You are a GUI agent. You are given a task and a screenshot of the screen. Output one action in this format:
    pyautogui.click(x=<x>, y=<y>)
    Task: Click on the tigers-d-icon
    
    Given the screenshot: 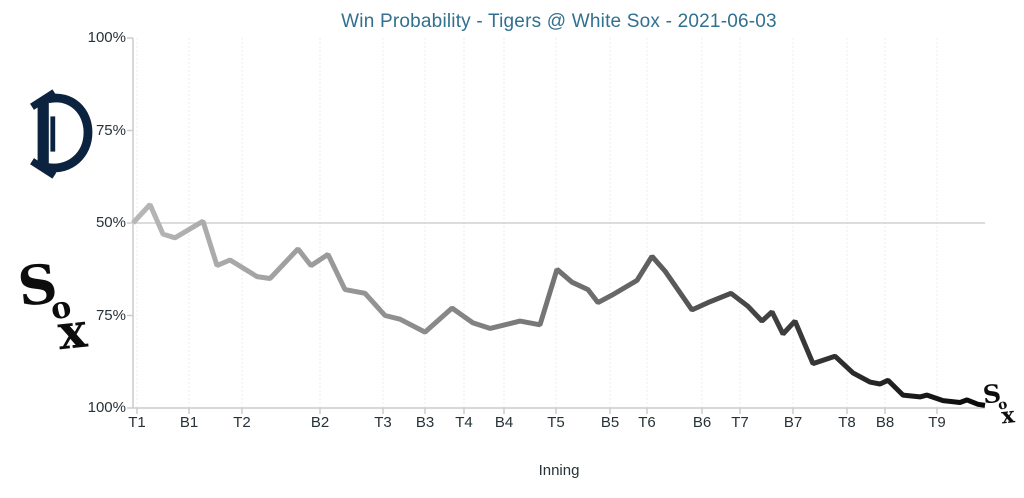 What is the action you would take?
    pyautogui.click(x=61, y=134)
    